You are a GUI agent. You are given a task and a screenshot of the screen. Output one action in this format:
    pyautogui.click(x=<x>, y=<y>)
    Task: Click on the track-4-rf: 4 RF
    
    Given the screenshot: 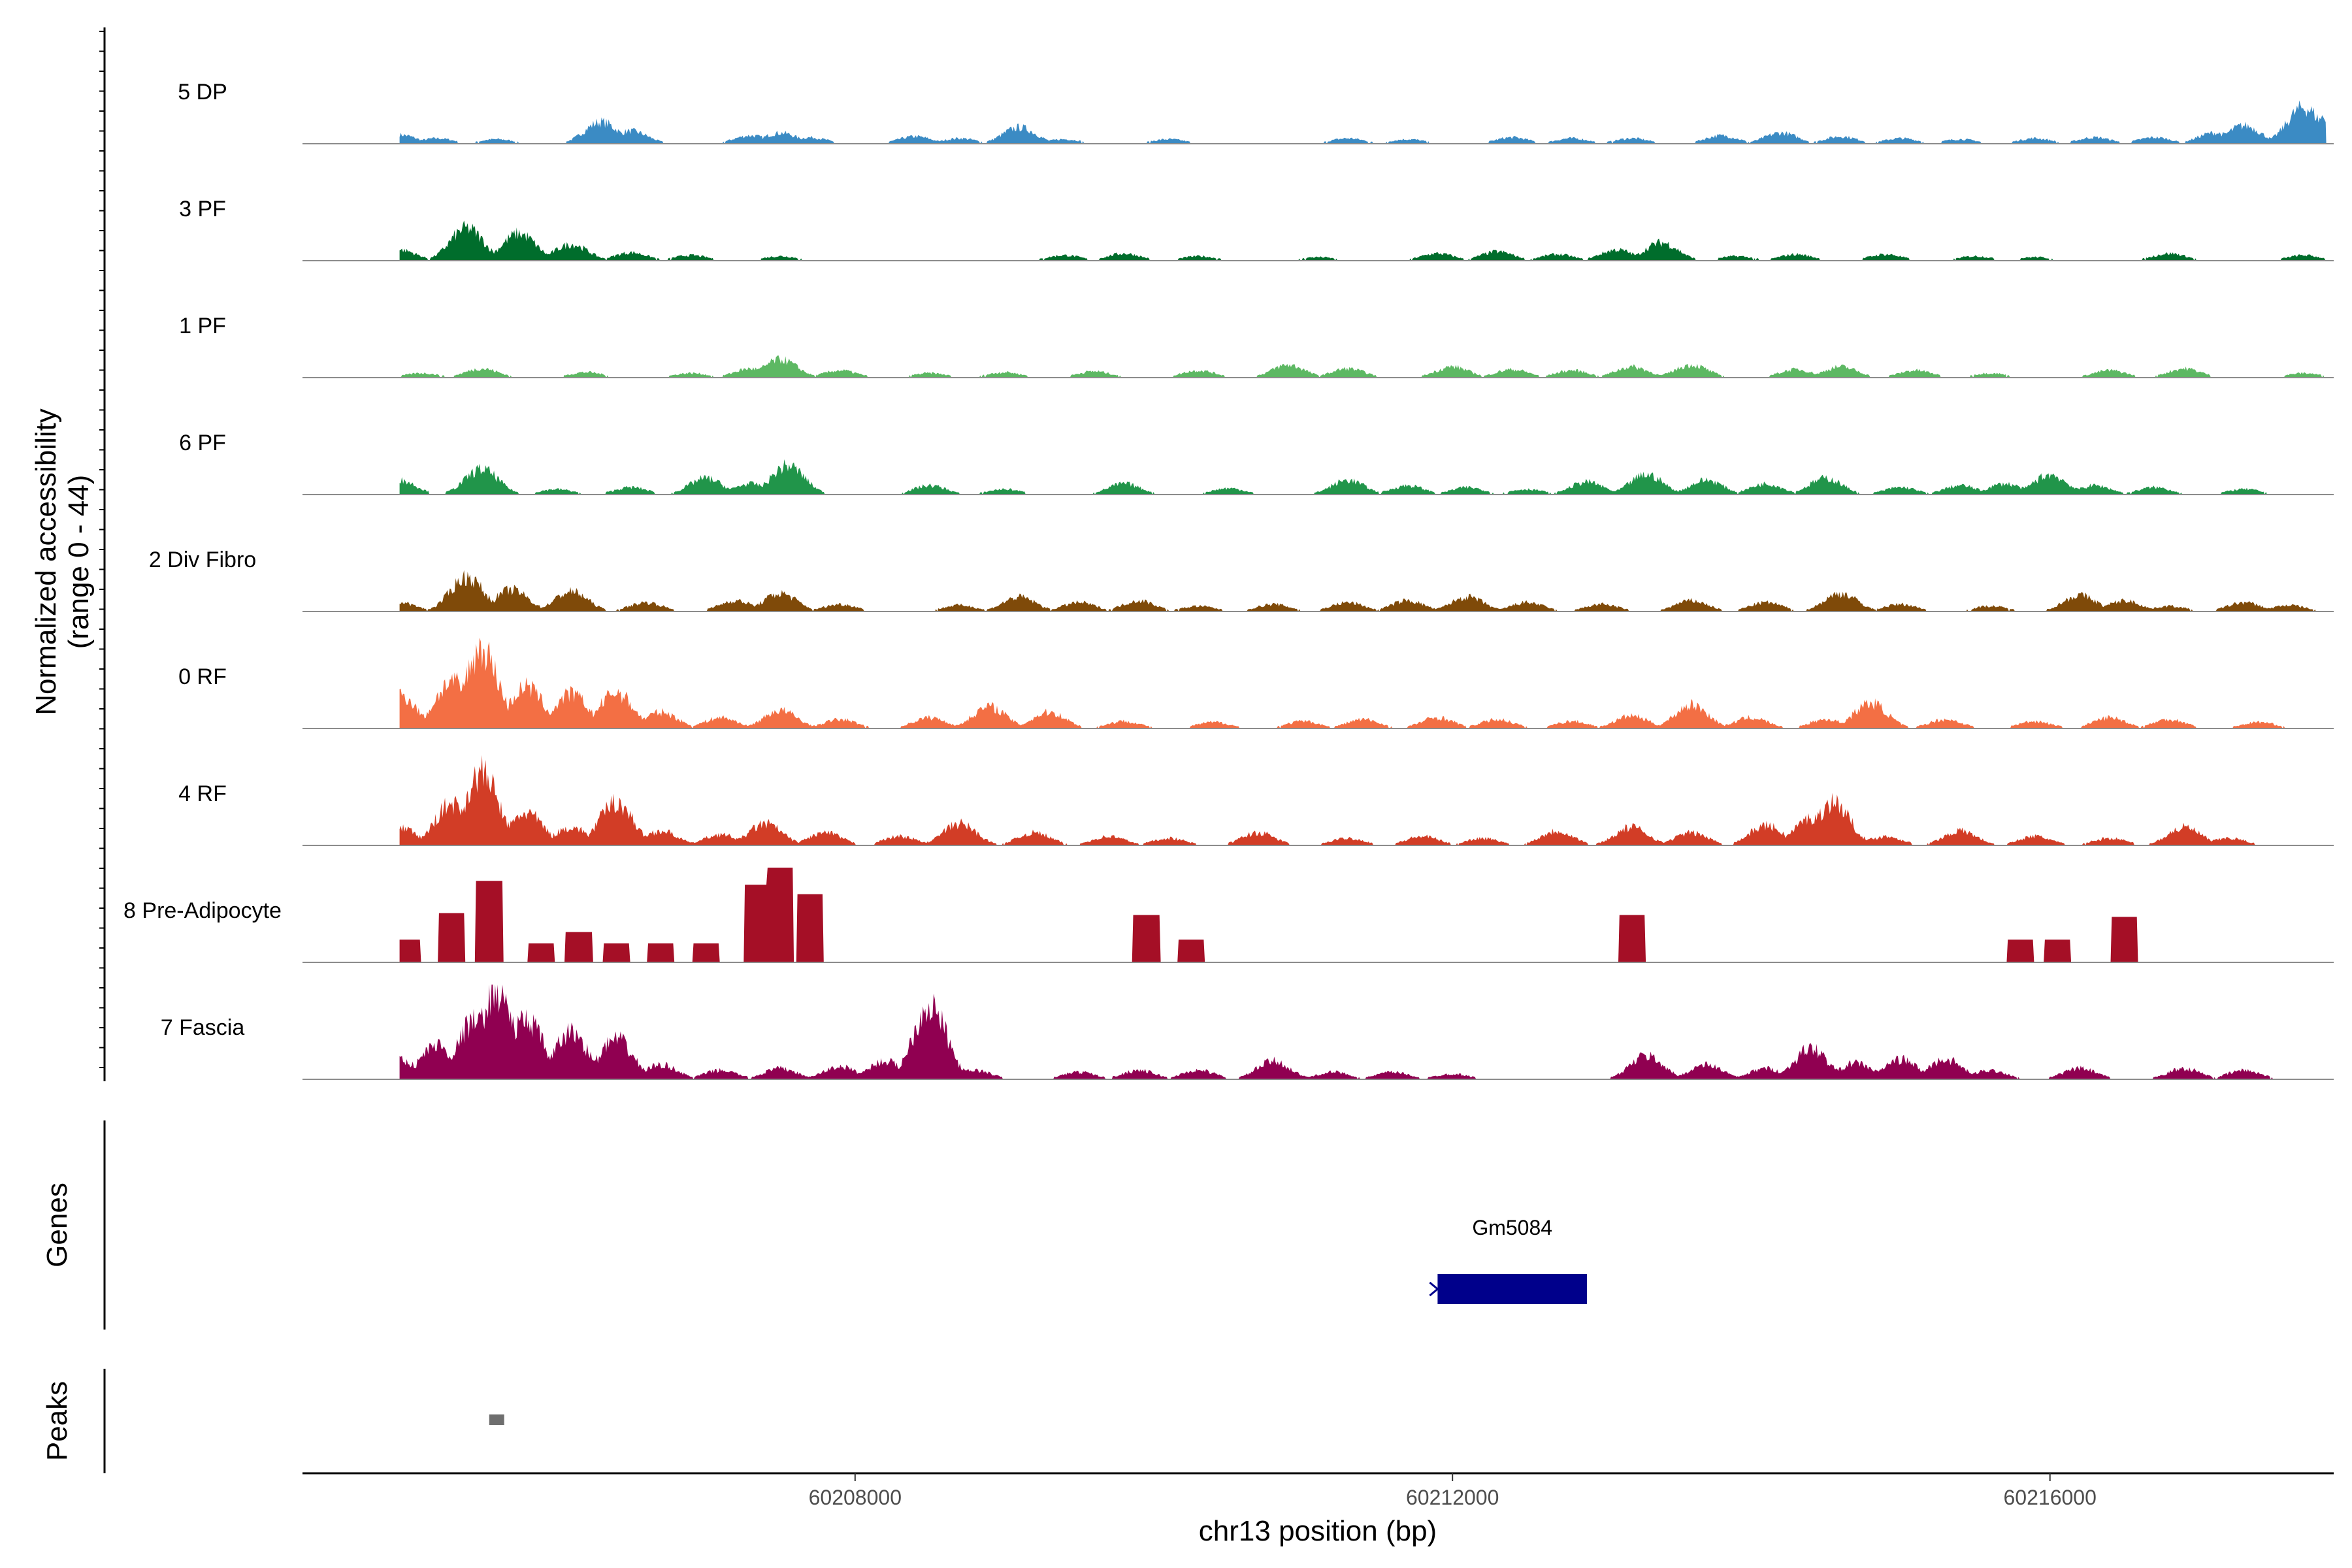 What is the action you would take?
    pyautogui.click(x=1256, y=800)
    